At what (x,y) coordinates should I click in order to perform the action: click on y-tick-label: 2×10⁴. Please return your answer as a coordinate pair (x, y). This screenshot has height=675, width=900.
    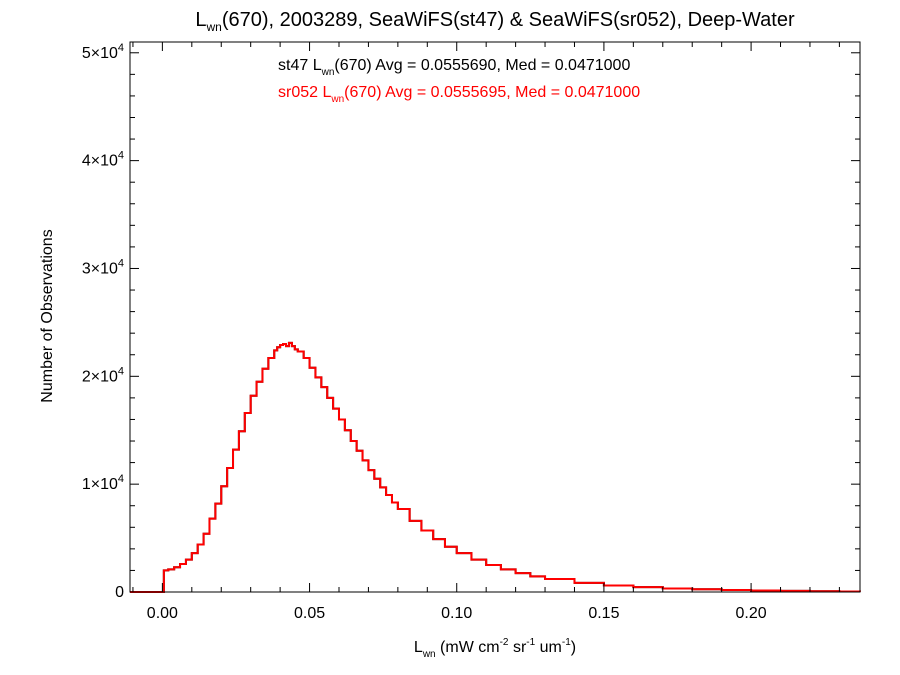
    Looking at the image, I should click on (103, 375).